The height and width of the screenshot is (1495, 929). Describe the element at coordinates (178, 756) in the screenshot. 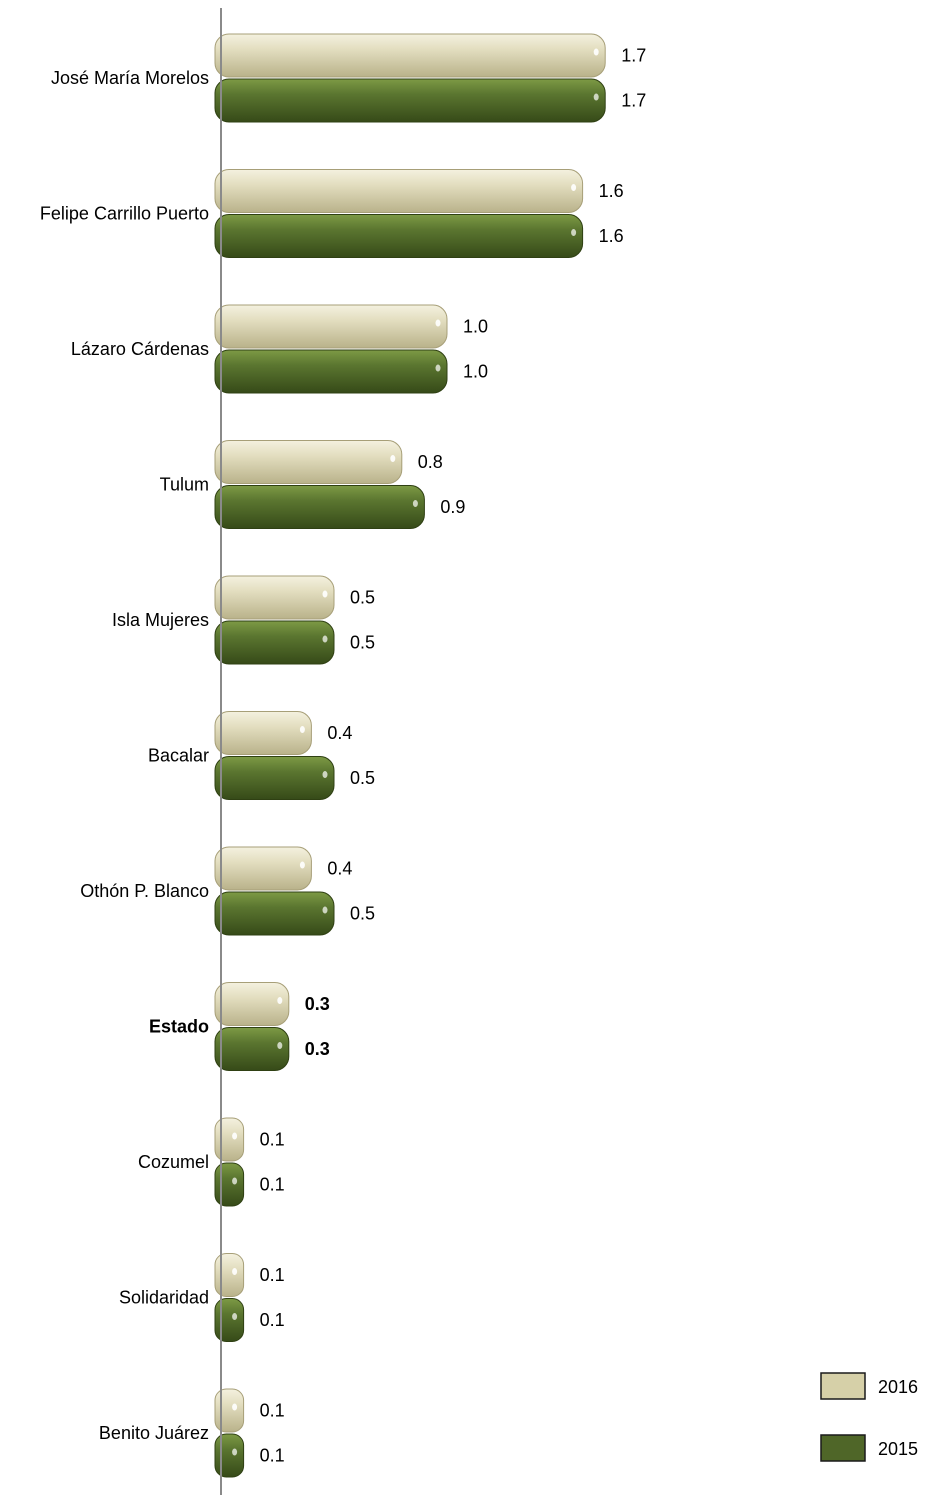

I see `category-label-bacalar: Bacalar` at that location.